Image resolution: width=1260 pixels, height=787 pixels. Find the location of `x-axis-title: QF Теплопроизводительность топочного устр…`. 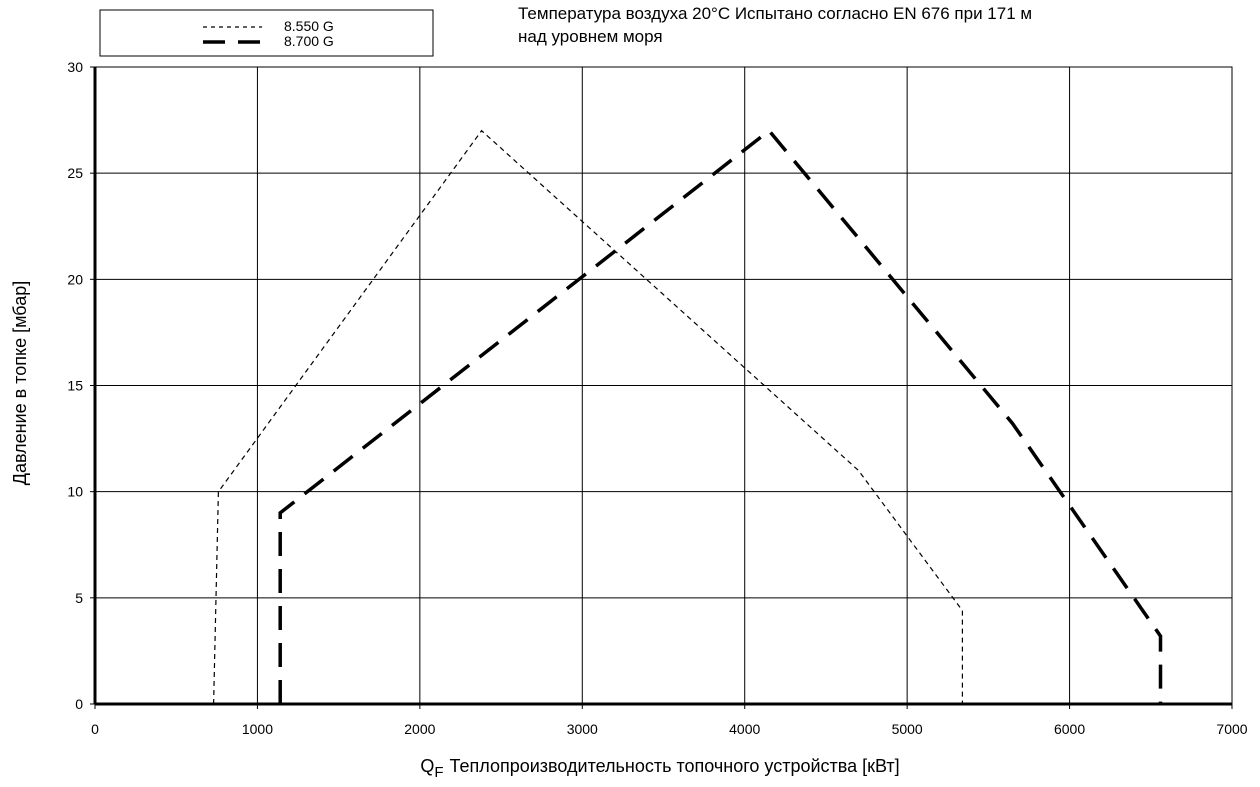

x-axis-title: QF Теплопроизводительность топочного устр… is located at coordinates (659, 768).